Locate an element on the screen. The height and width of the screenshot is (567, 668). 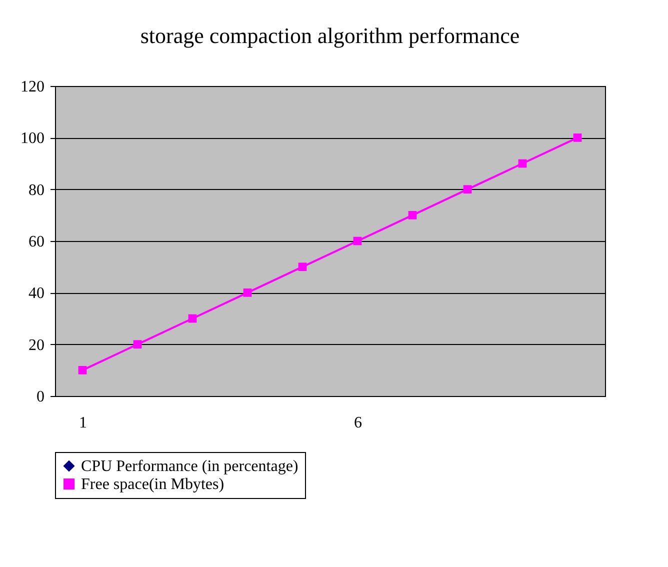
x-tick-label: 1 is located at coordinates (83, 423).